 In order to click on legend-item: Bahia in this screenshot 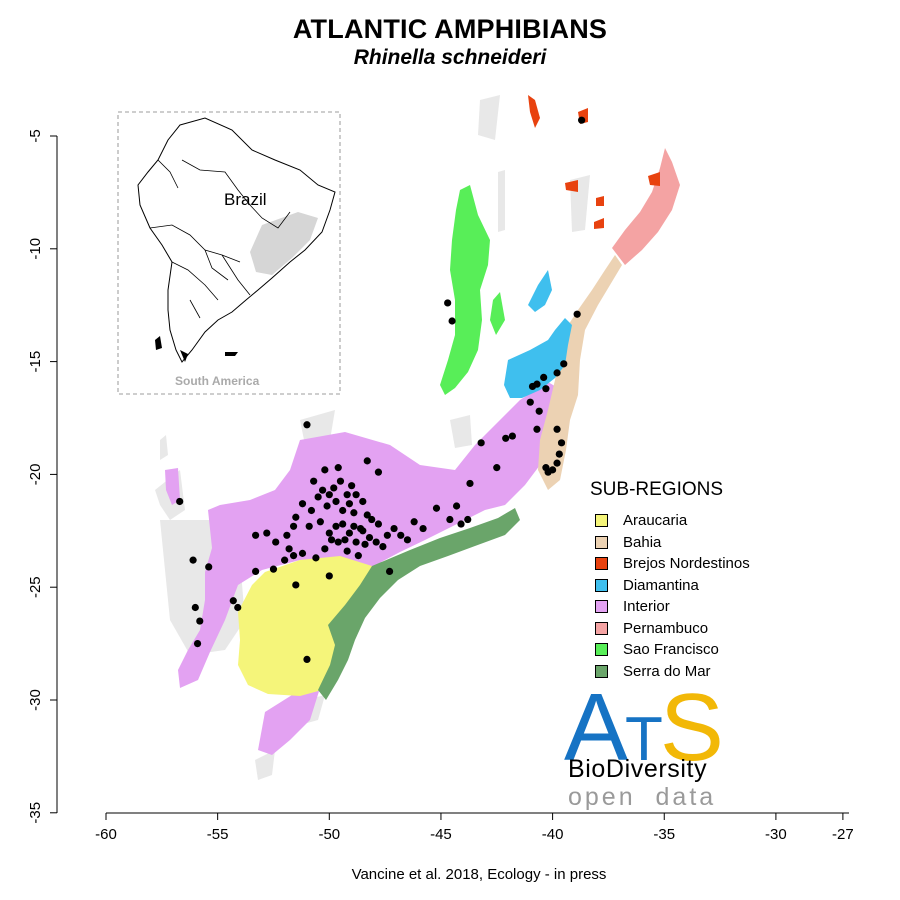, I will do `click(669, 543)`.